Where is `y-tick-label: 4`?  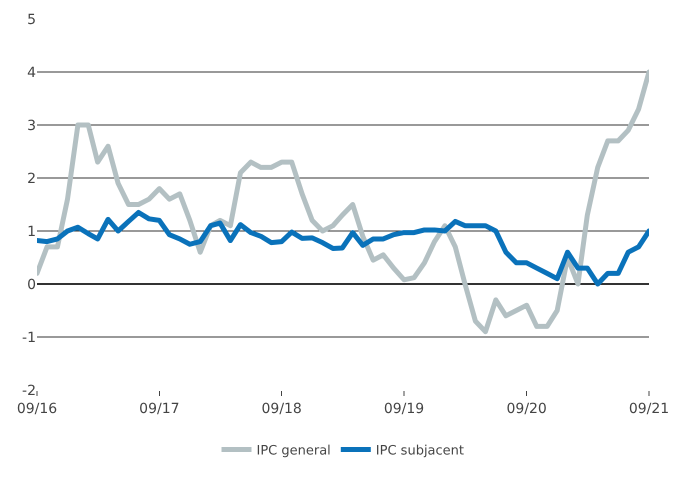
y-tick-label: 4 is located at coordinates (31, 72).